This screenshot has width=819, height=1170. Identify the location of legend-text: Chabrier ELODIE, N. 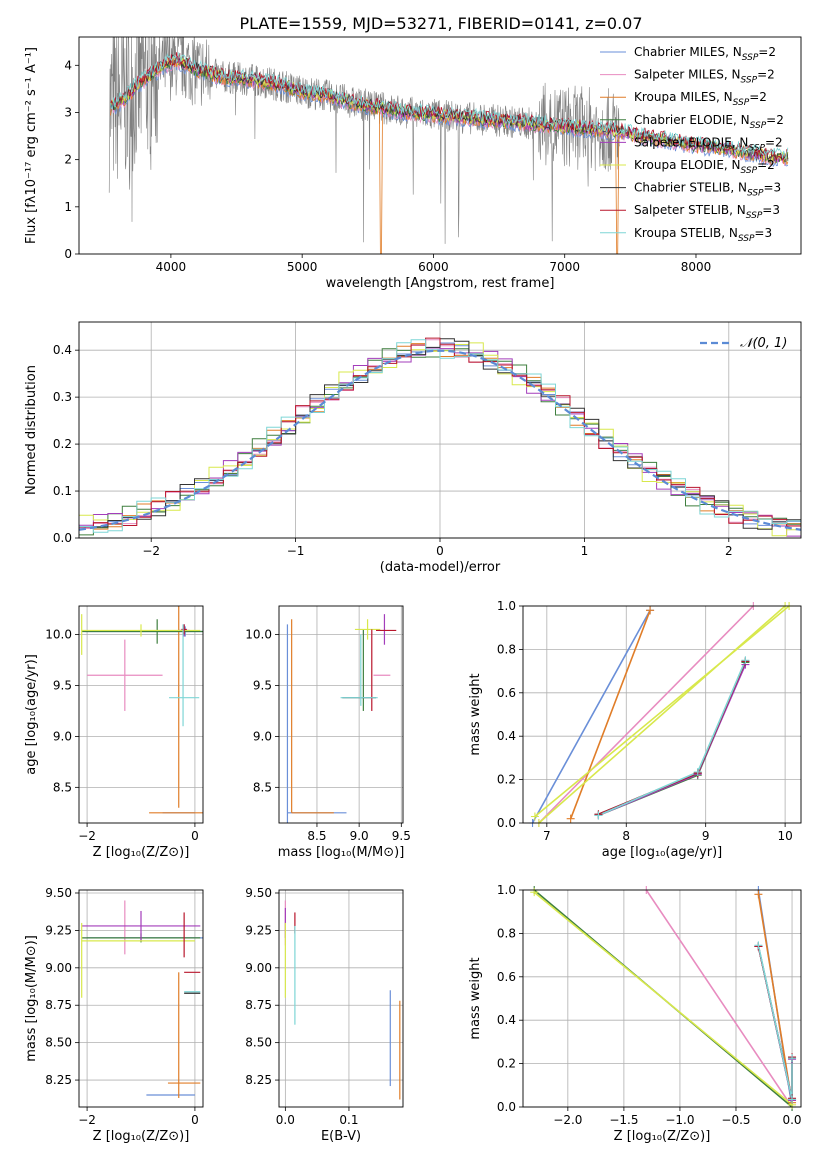
(692, 120).